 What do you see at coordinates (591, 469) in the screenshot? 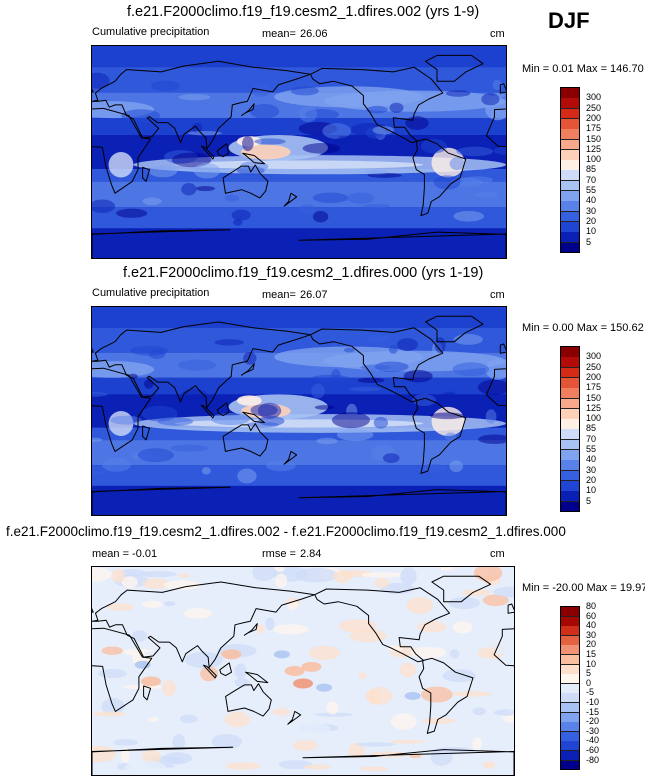
I see `colorbar-tick-label: 30` at bounding box center [591, 469].